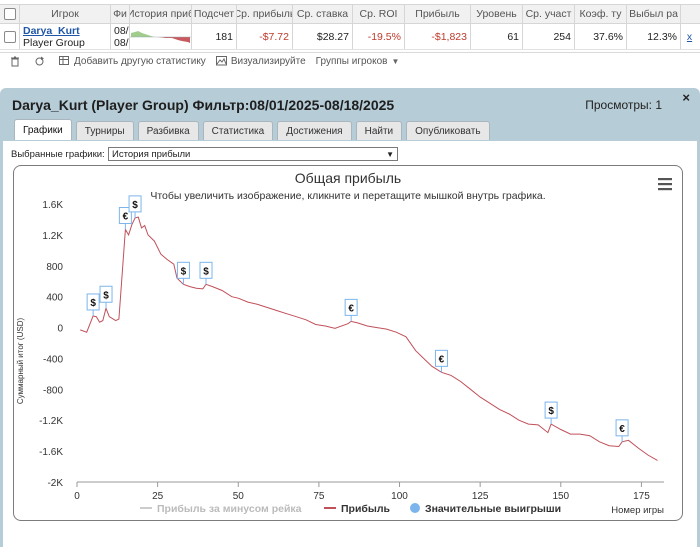 The image size is (700, 547). I want to click on delete-button, so click(17, 61).